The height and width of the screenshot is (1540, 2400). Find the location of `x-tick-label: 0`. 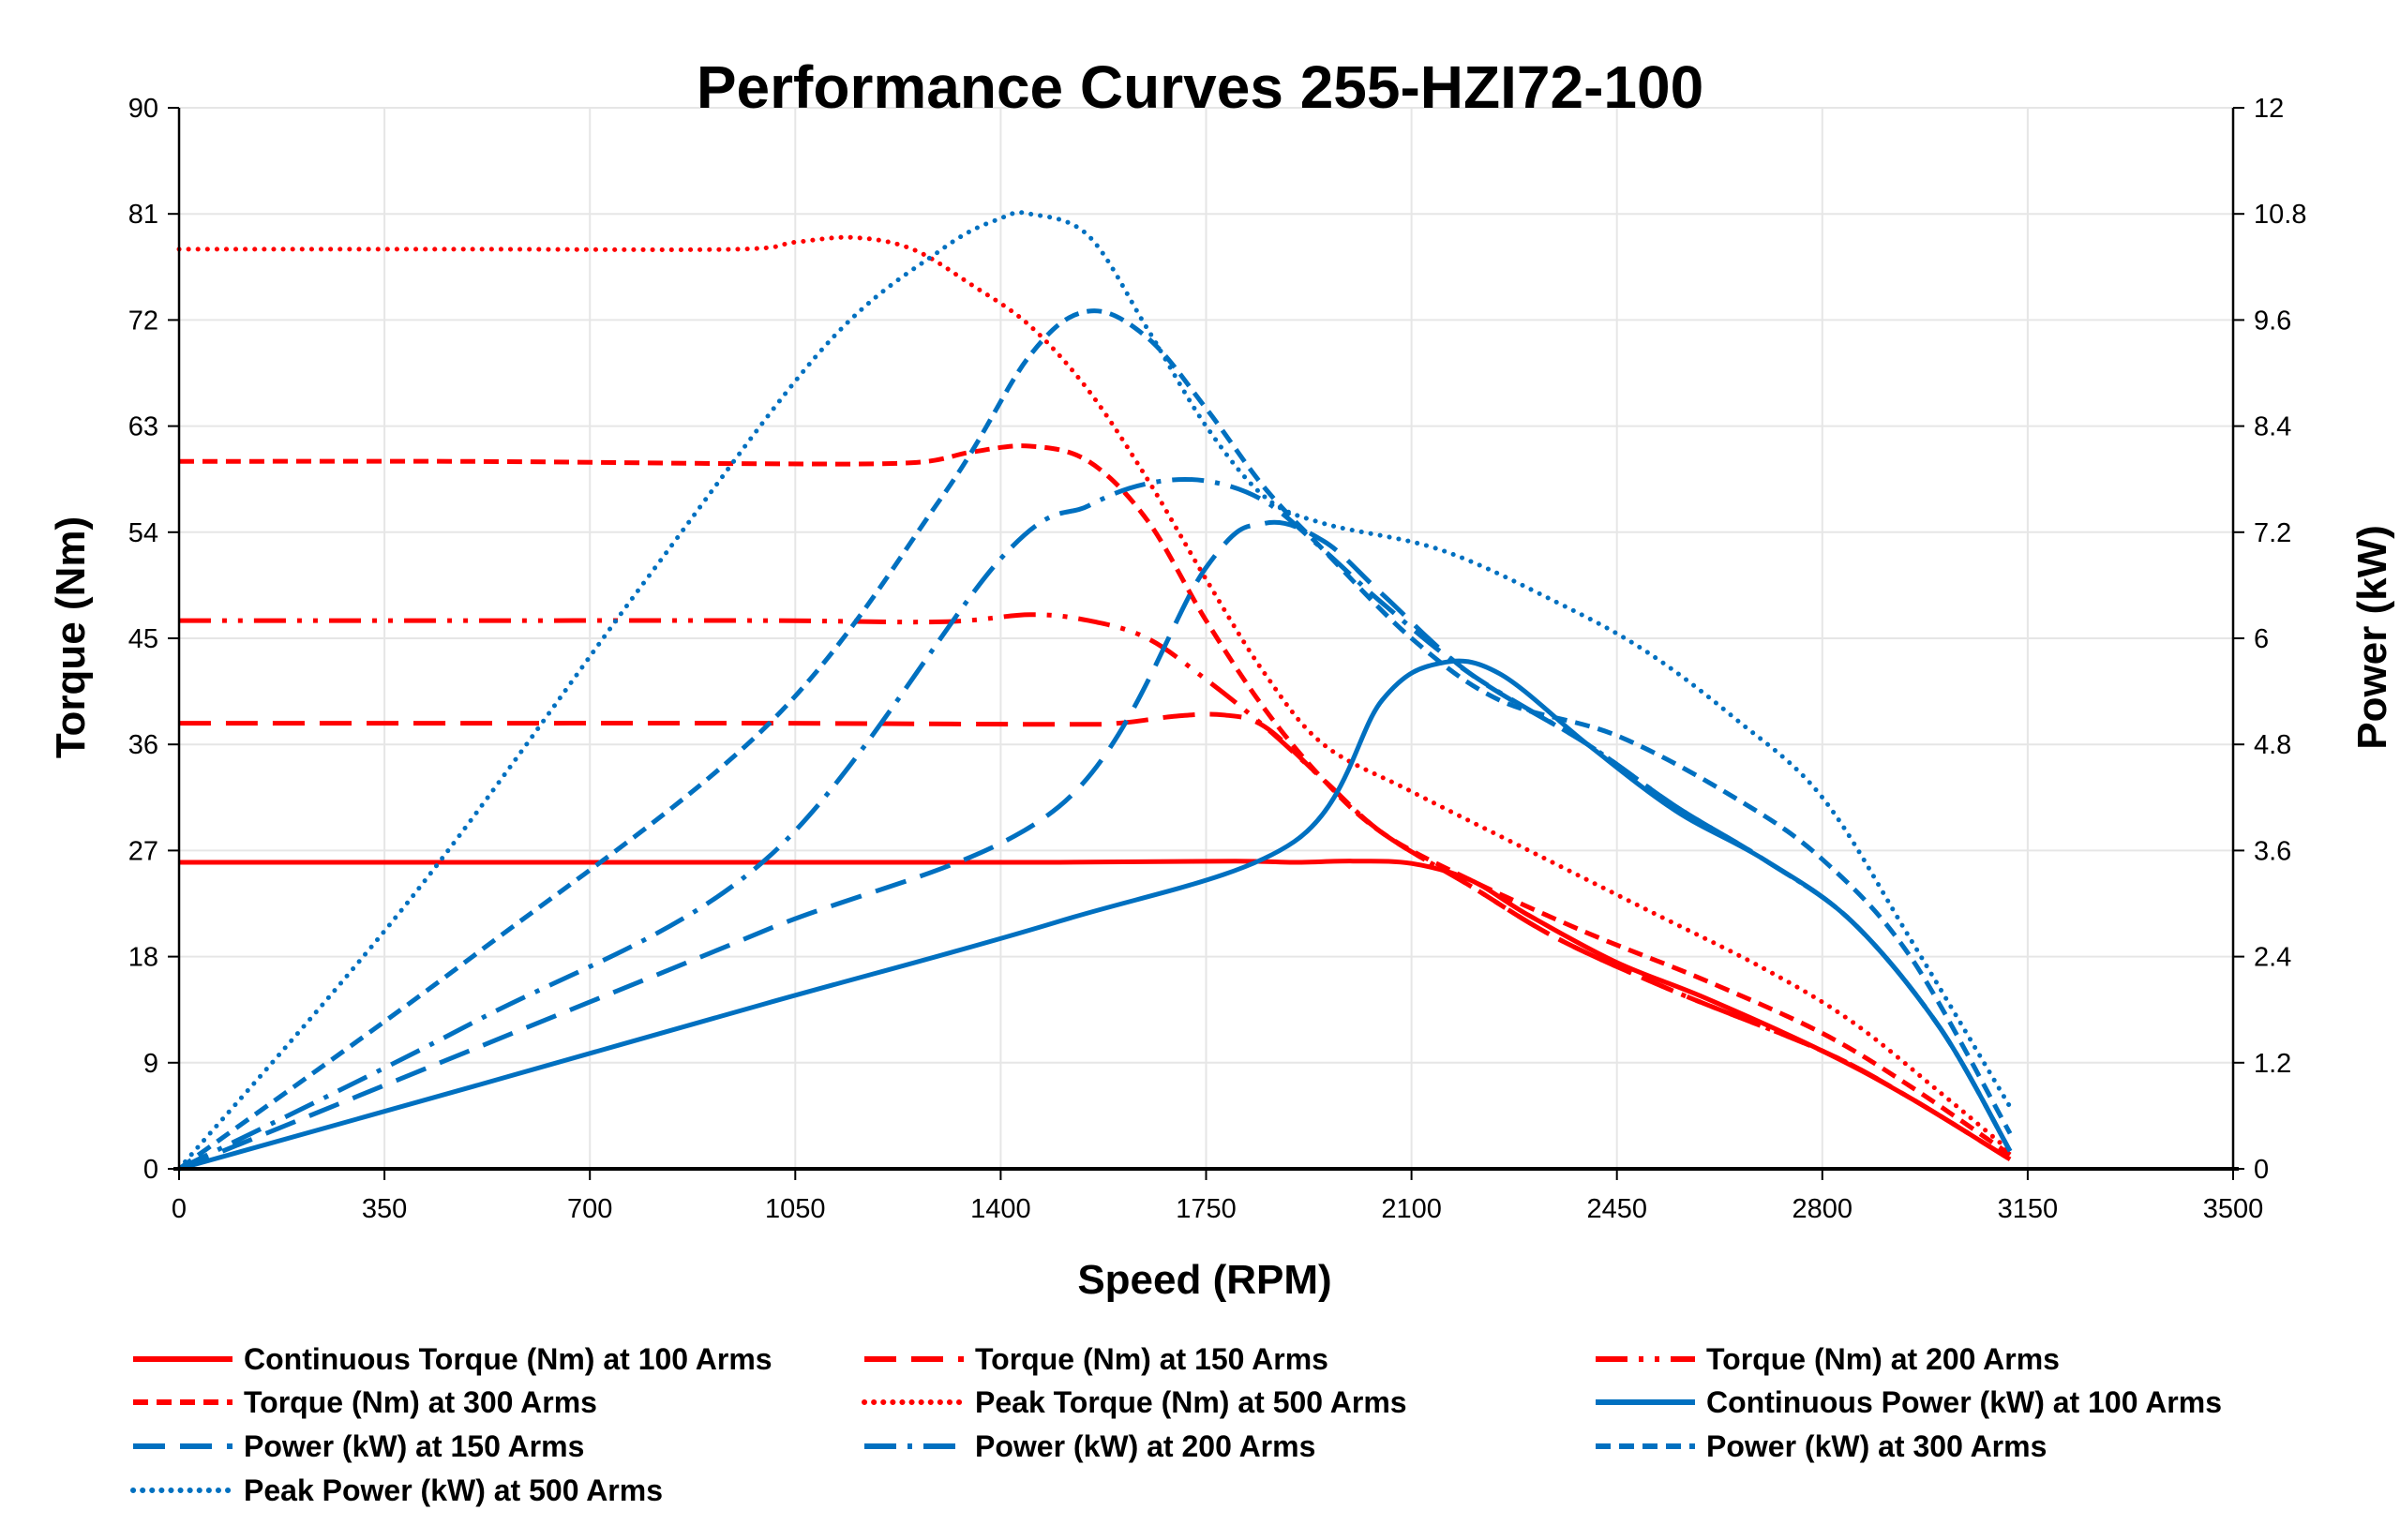

x-tick-label: 0 is located at coordinates (179, 1209).